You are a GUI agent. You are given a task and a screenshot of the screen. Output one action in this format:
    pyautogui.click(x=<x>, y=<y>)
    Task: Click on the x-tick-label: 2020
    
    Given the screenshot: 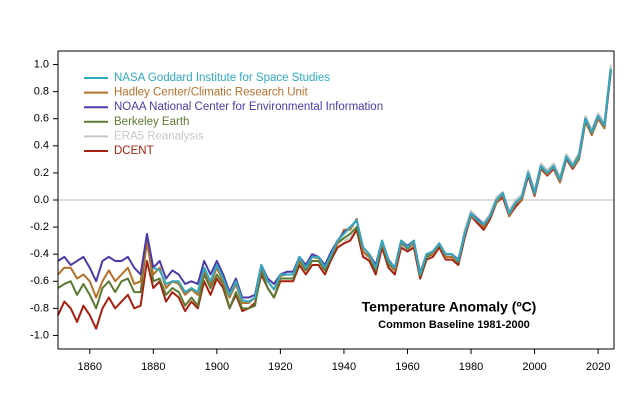 What is the action you would take?
    pyautogui.click(x=598, y=367)
    